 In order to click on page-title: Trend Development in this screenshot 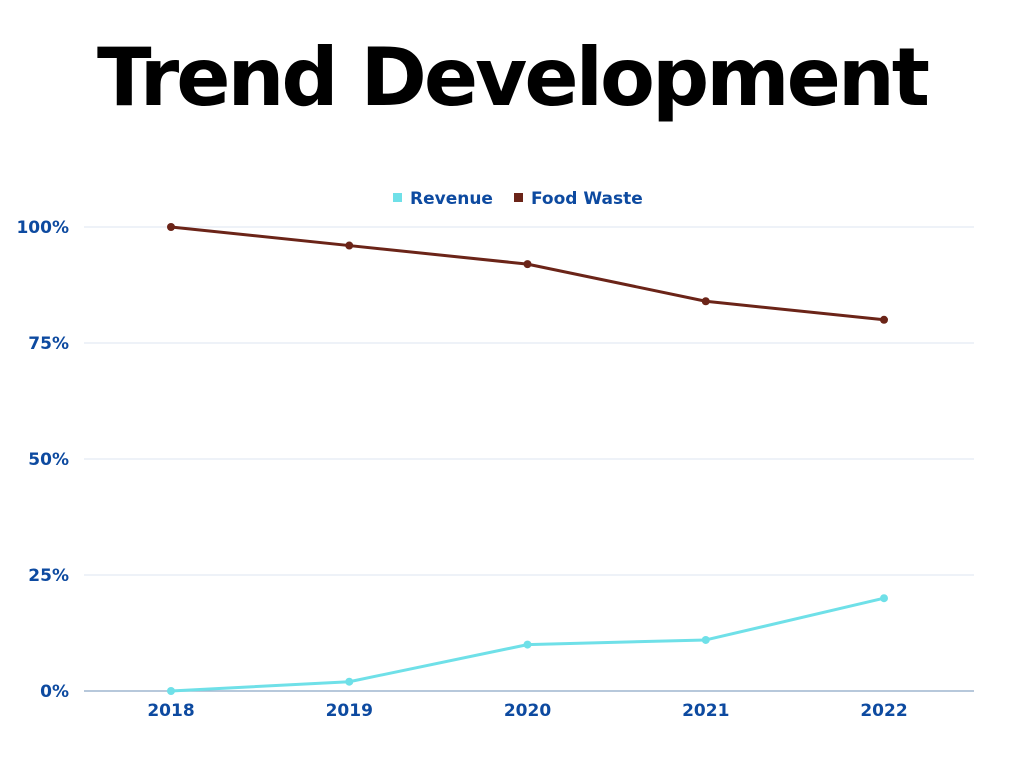, I will do `click(513, 77)`.